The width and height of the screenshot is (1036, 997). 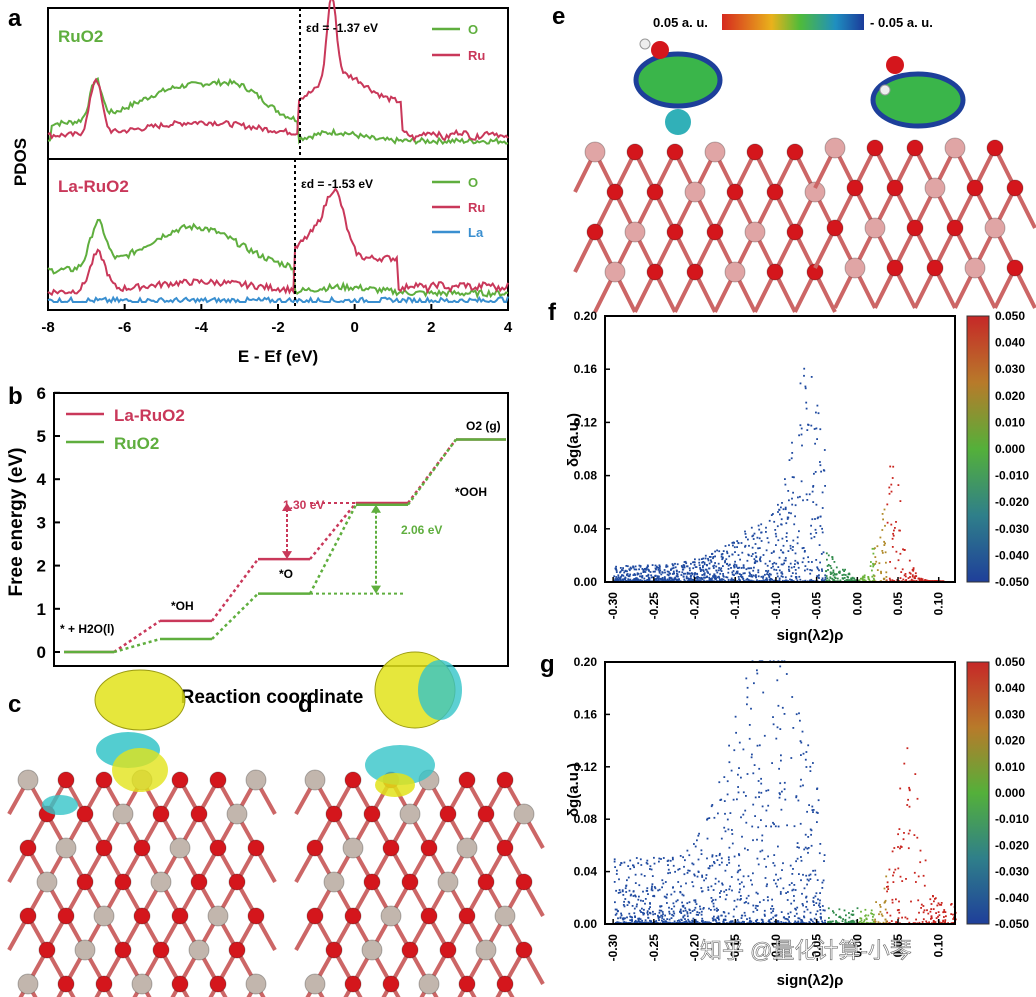 I want to click on panel-label-d: d, so click(x=305, y=704).